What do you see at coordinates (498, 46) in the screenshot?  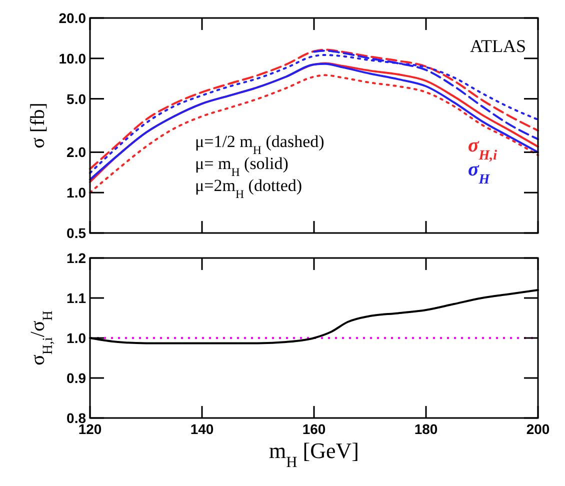 I see `annotation: ATLAS` at bounding box center [498, 46].